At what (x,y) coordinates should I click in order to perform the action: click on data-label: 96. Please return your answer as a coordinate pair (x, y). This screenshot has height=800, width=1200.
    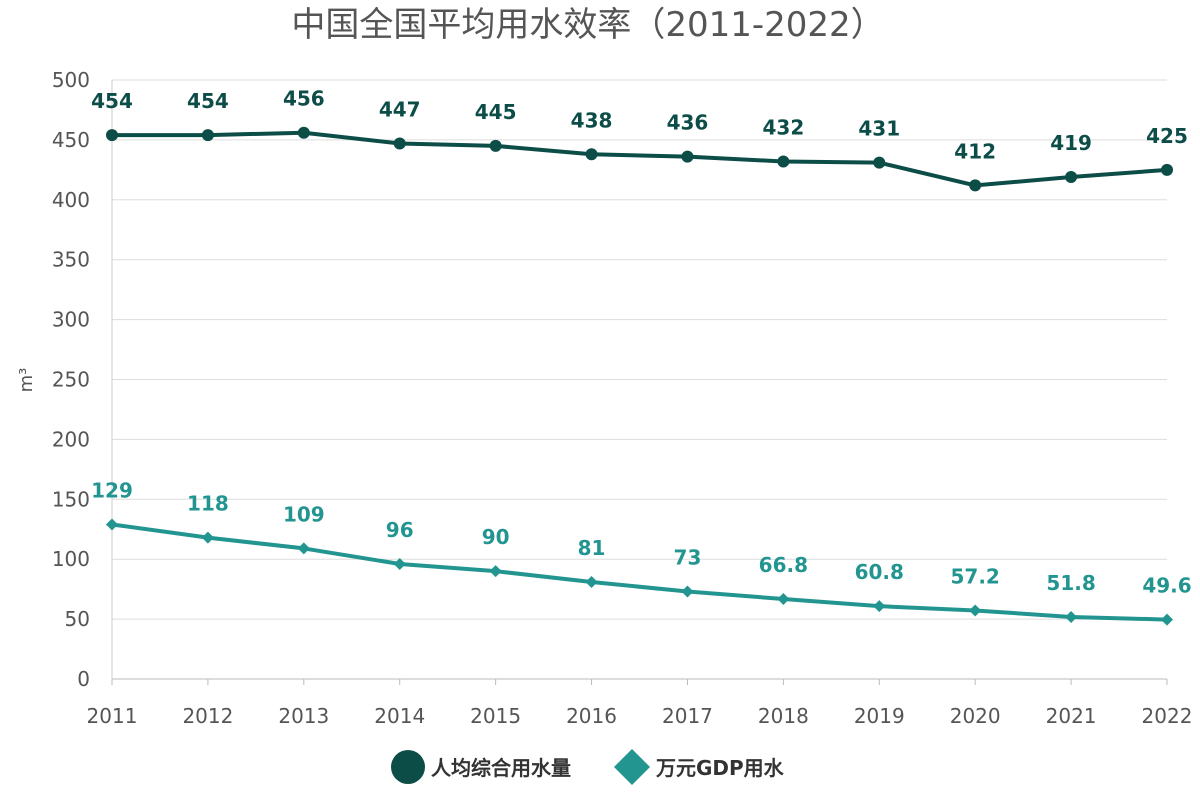
    Looking at the image, I should click on (400, 530).